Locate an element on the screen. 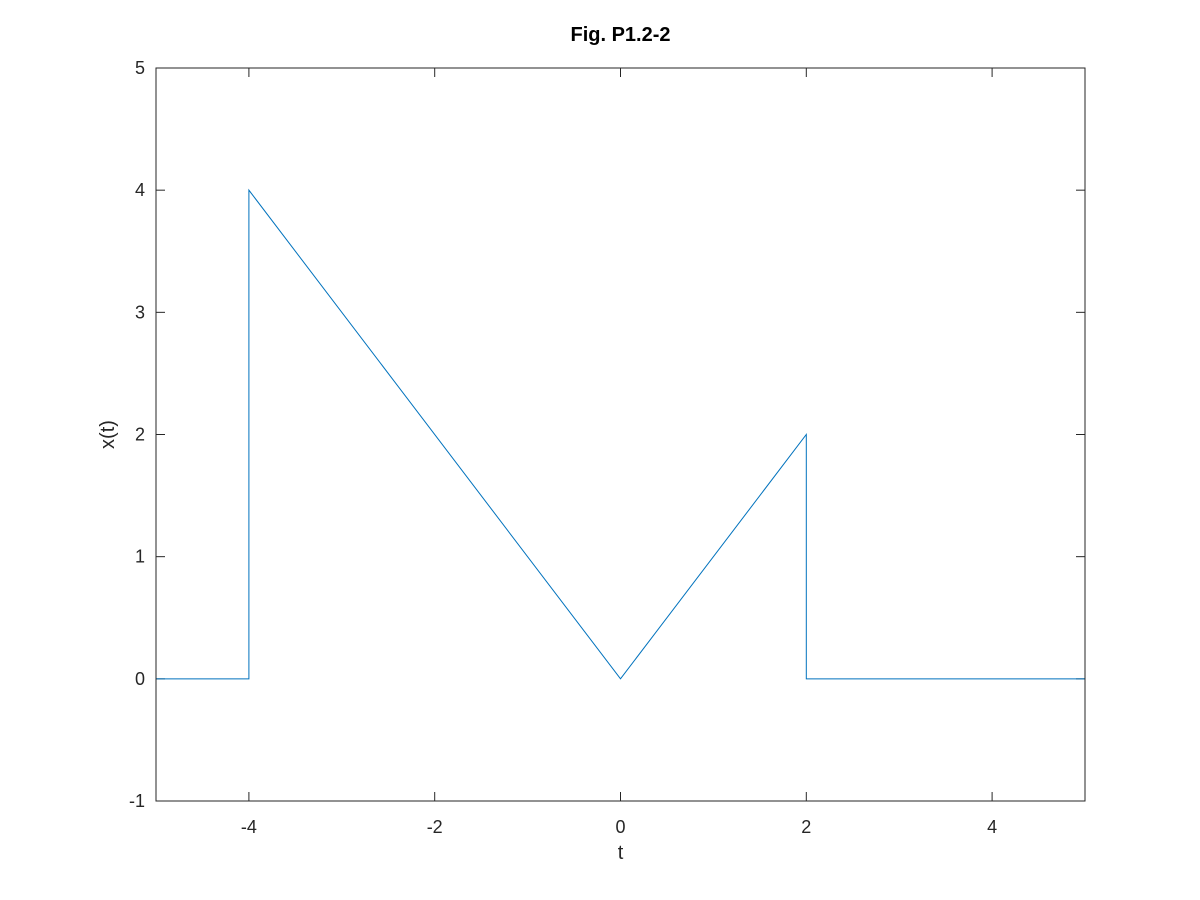 The image size is (1200, 900). y-tick-label: 5 is located at coordinates (140, 68).